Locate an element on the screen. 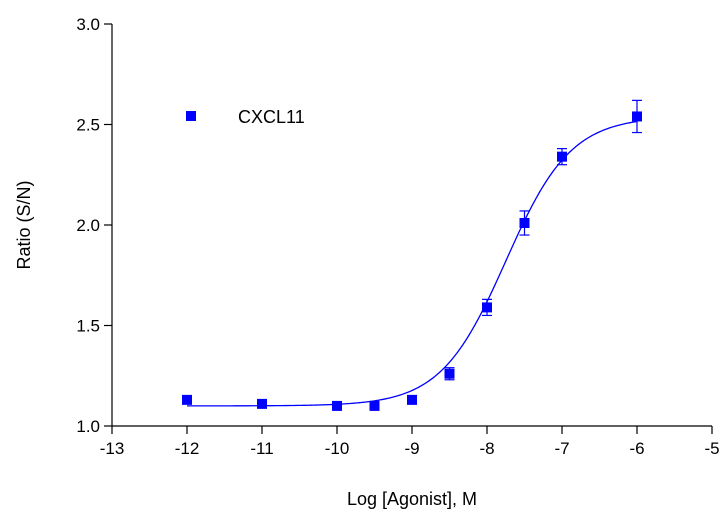 Image resolution: width=719 pixels, height=516 pixels. legend: CXCL11 is located at coordinates (245, 117).